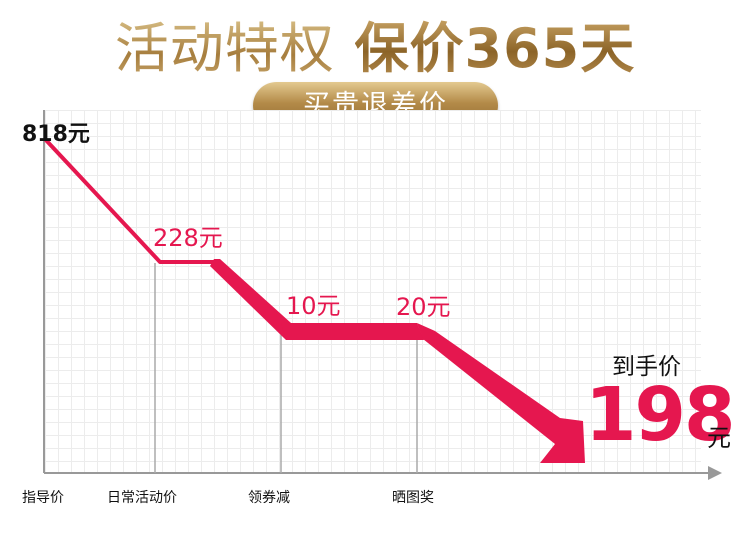 The width and height of the screenshot is (750, 541). What do you see at coordinates (142, 498) in the screenshot?
I see `x-tick-label-daily: 日常活动价` at bounding box center [142, 498].